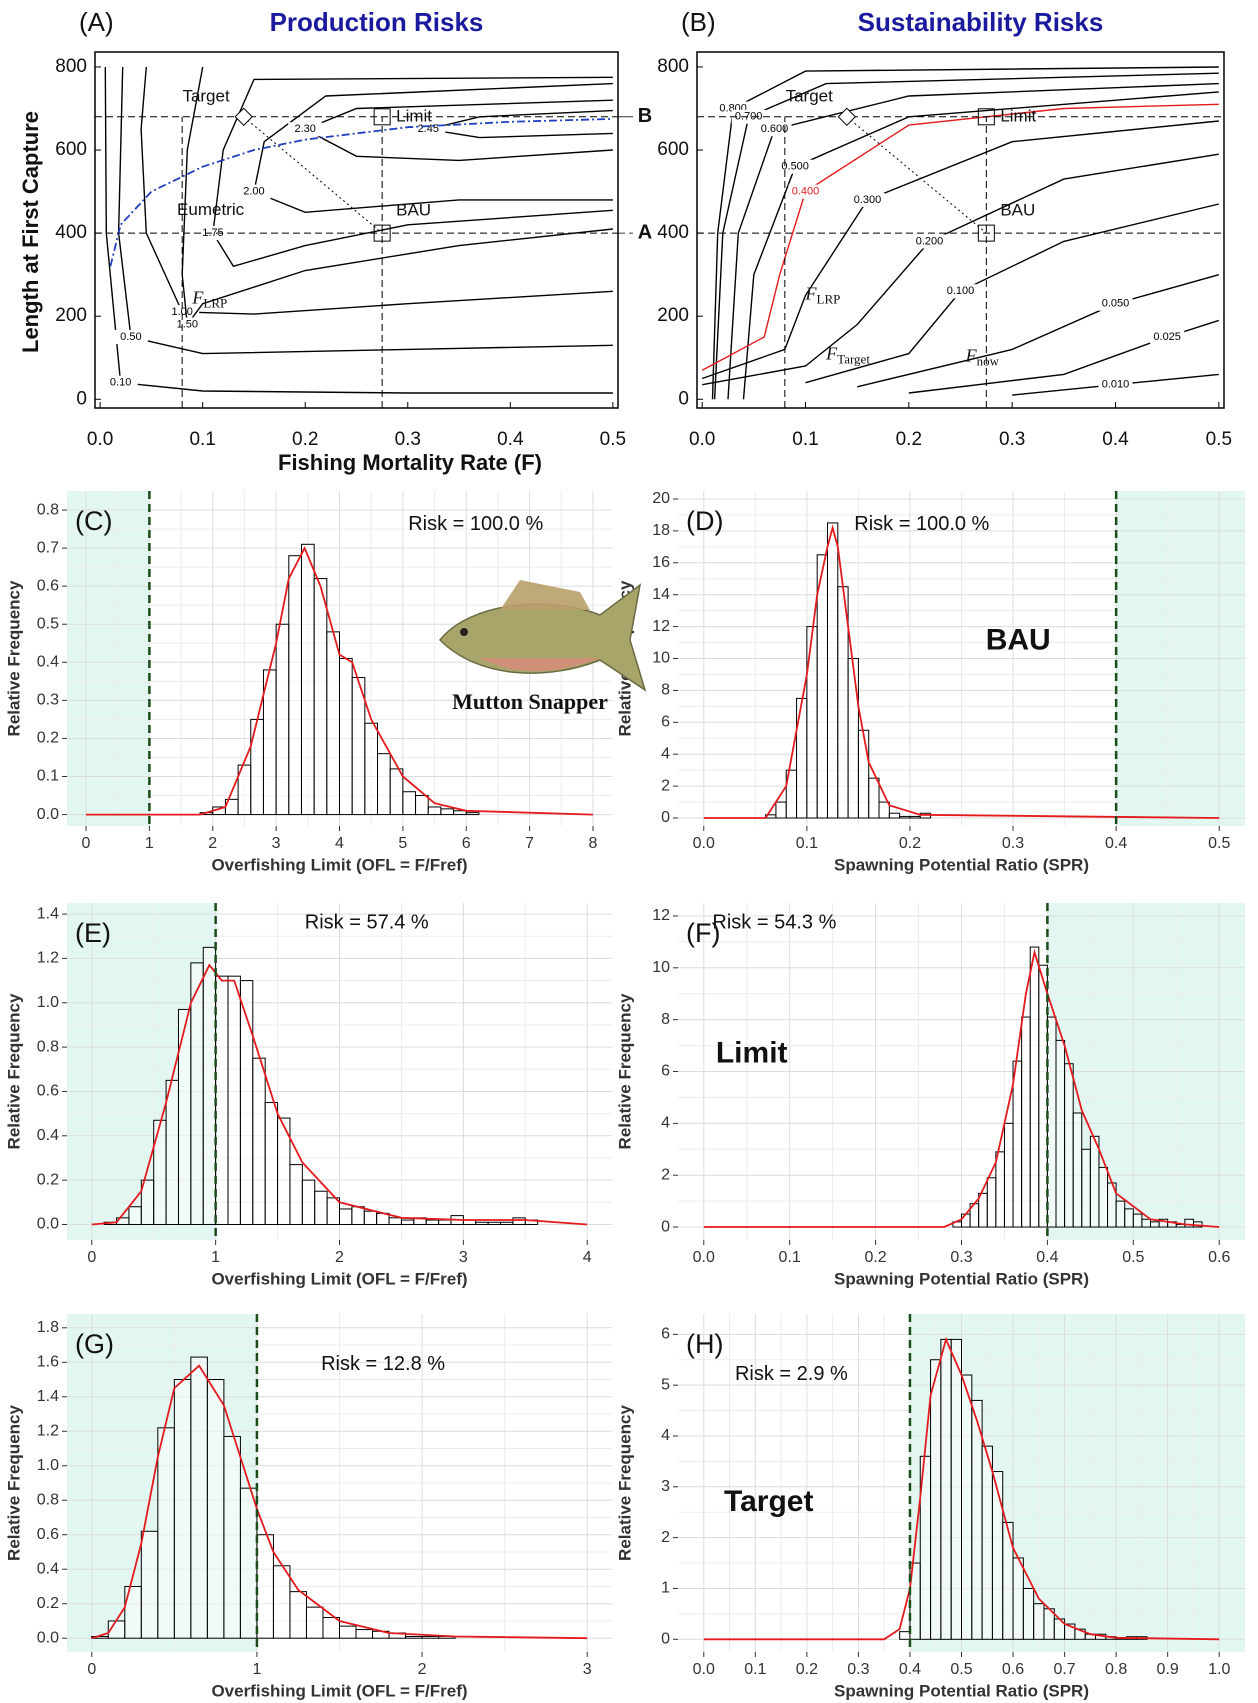 The image size is (1258, 1703). I want to click on x-tick-label: 6, so click(466, 843).